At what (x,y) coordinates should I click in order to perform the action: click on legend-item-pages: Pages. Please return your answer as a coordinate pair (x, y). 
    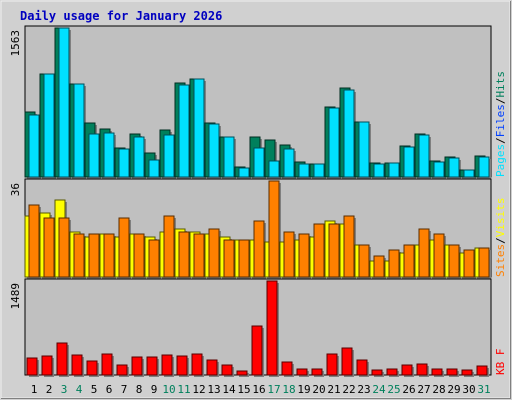
    Looking at the image, I should click on (500, 160).